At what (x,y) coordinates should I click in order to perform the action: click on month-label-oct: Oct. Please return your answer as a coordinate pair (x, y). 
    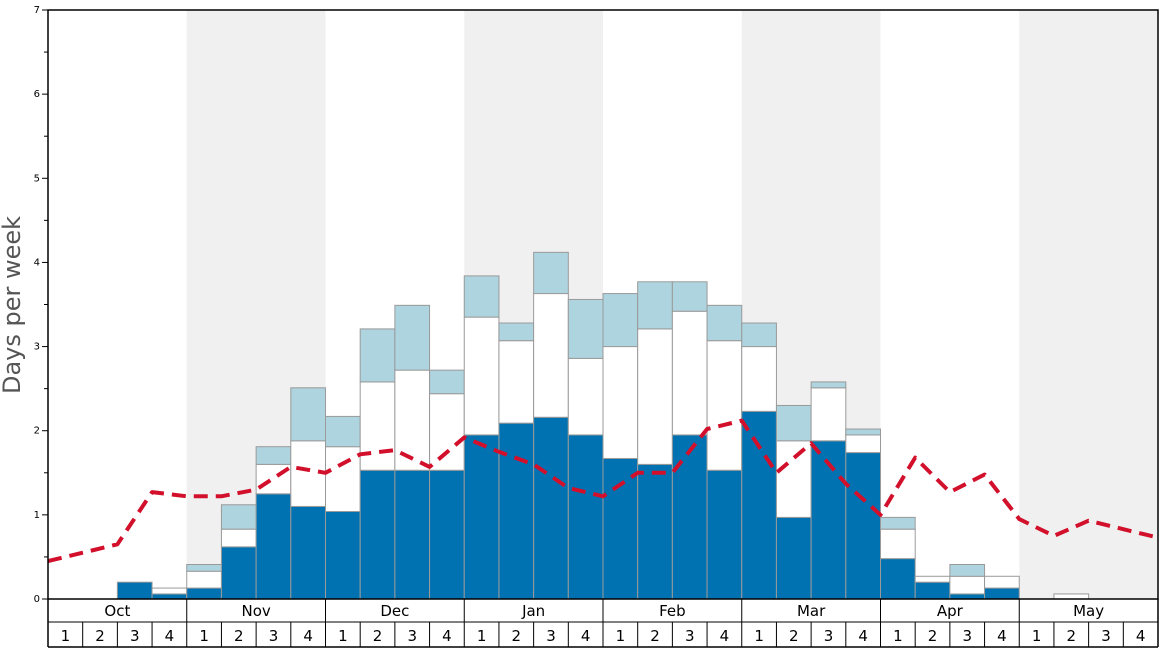
    Looking at the image, I should click on (117, 611).